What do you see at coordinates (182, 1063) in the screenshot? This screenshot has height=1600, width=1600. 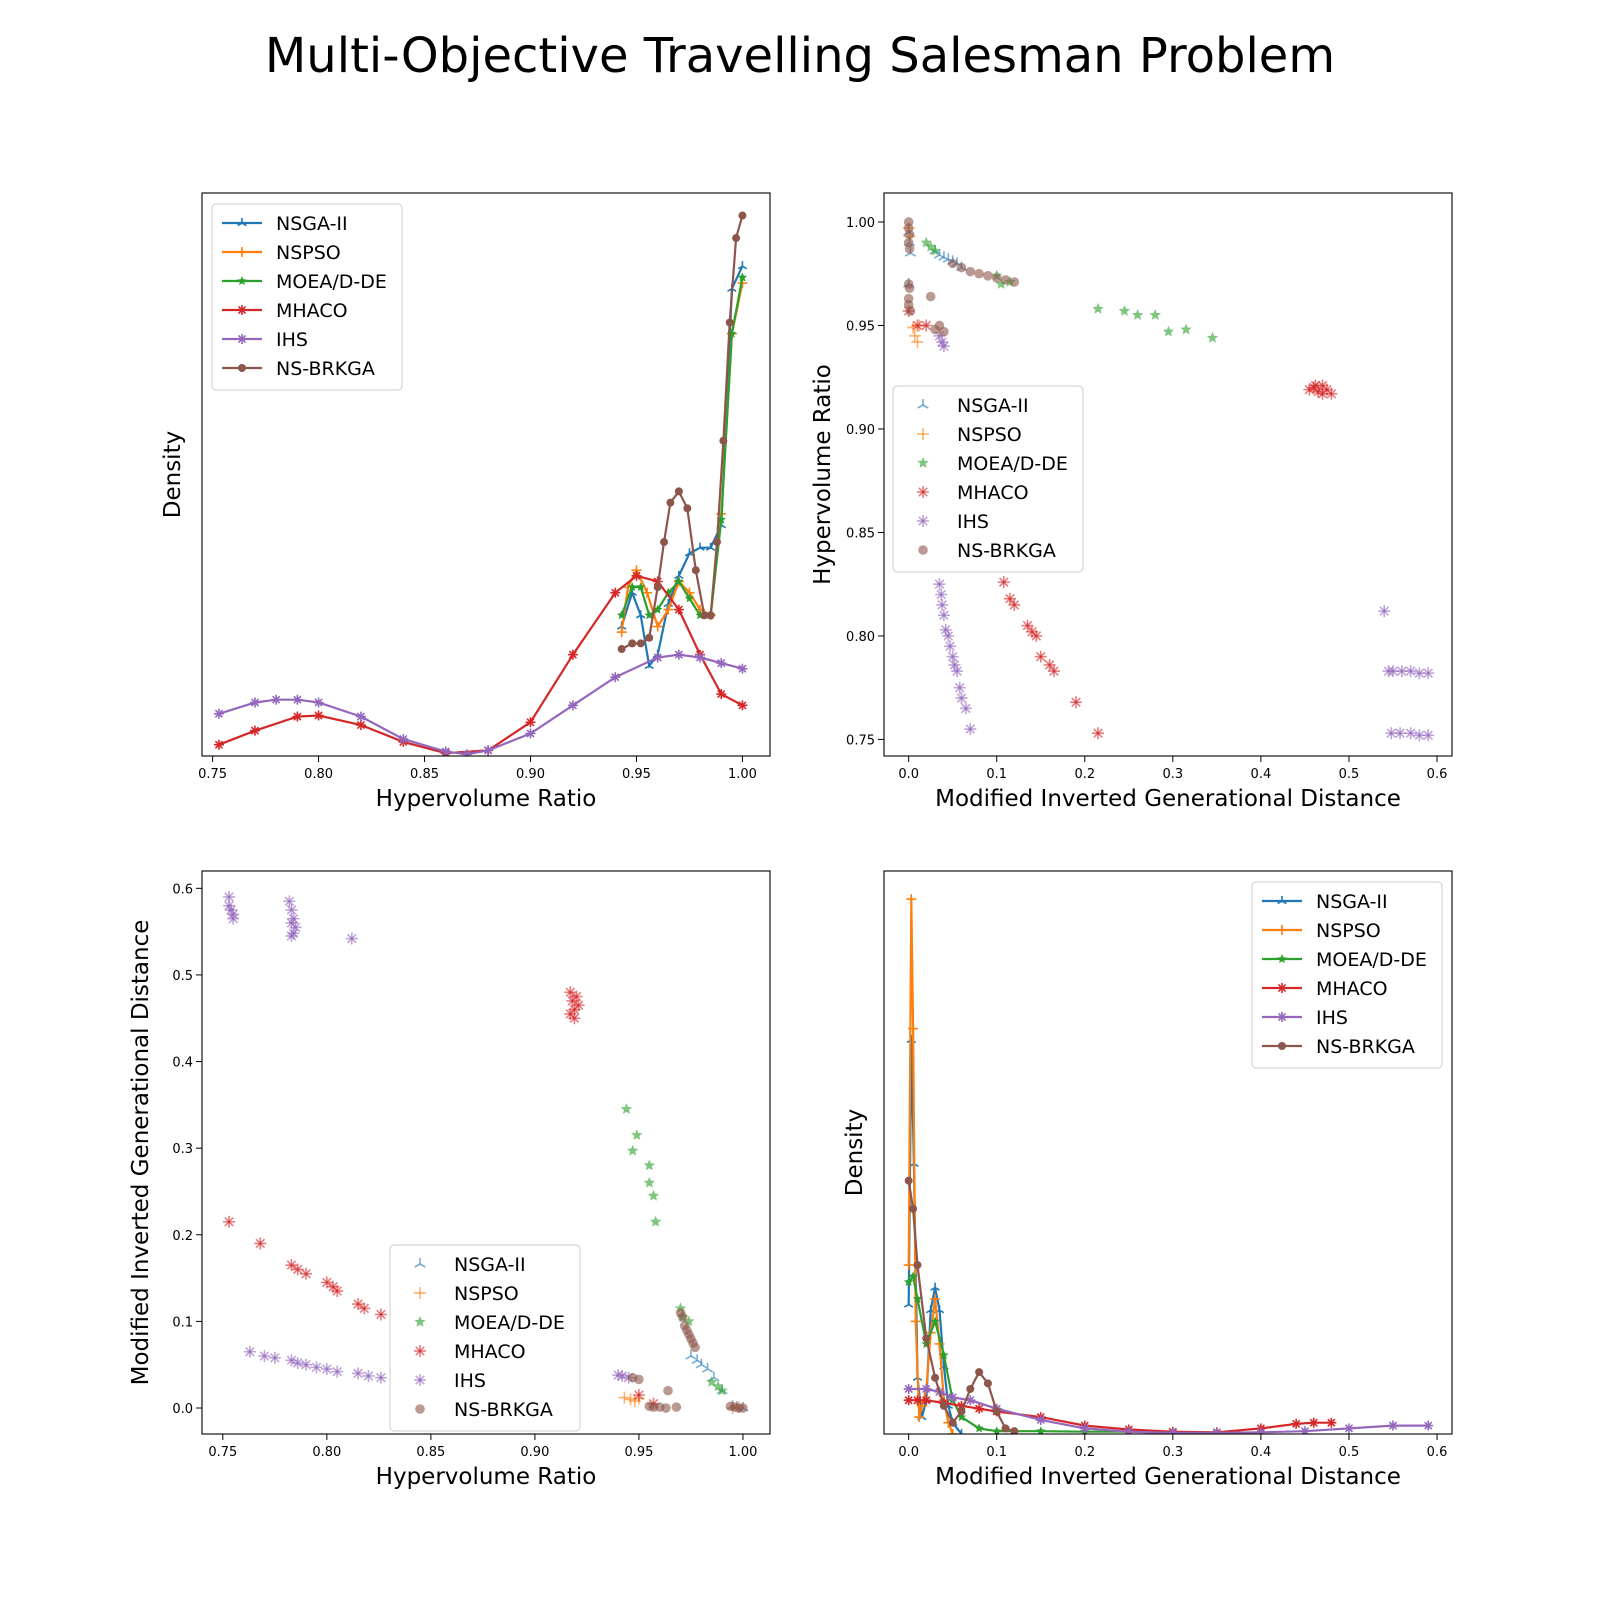 I see `y-tick-label: 0.4` at bounding box center [182, 1063].